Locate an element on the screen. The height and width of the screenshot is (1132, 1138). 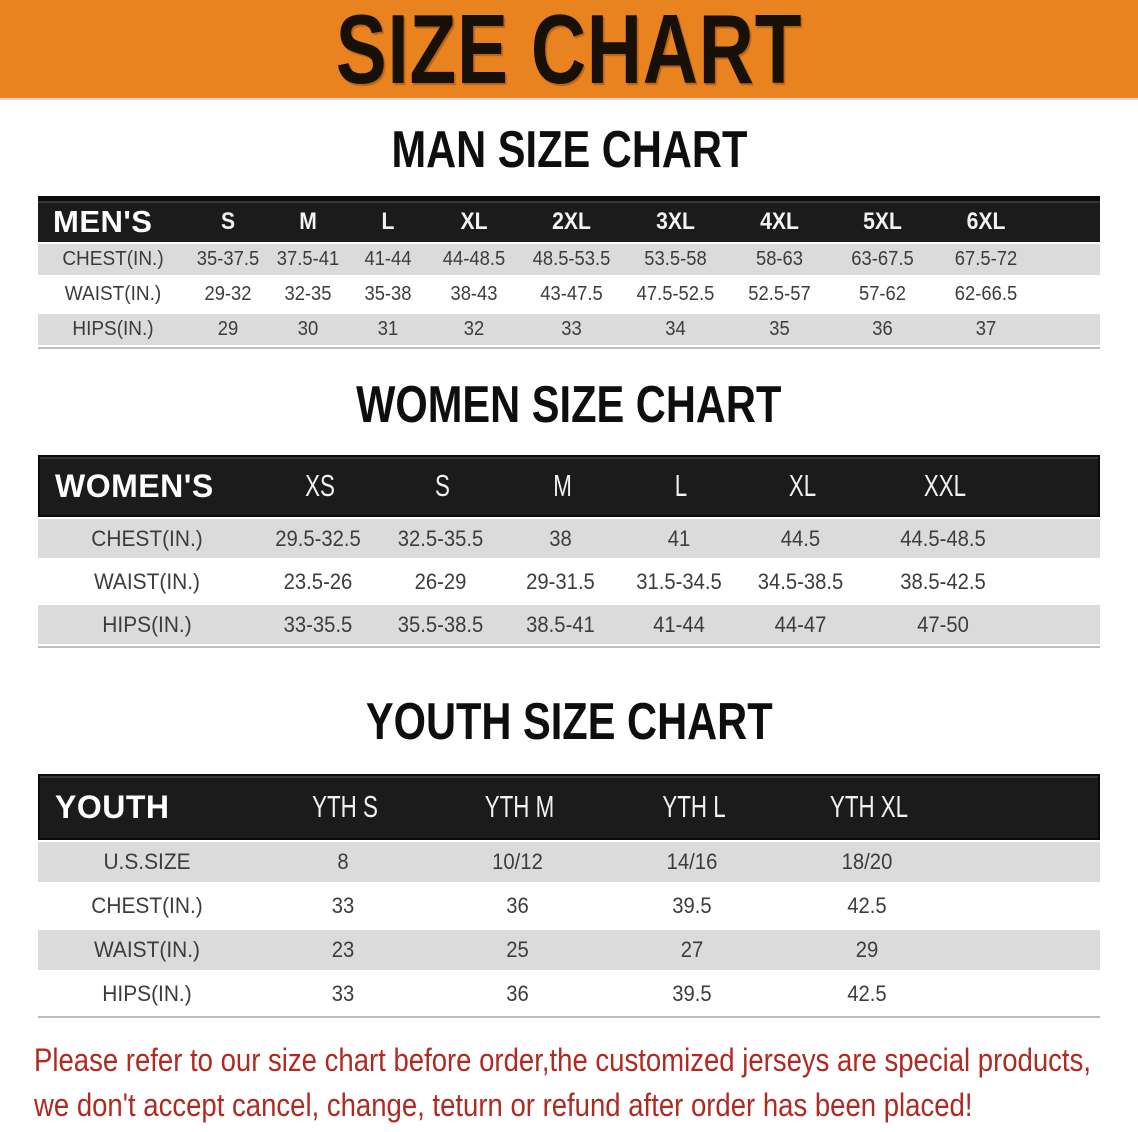
men-section-title: MAN SIZE CHART is located at coordinates (569, 150).